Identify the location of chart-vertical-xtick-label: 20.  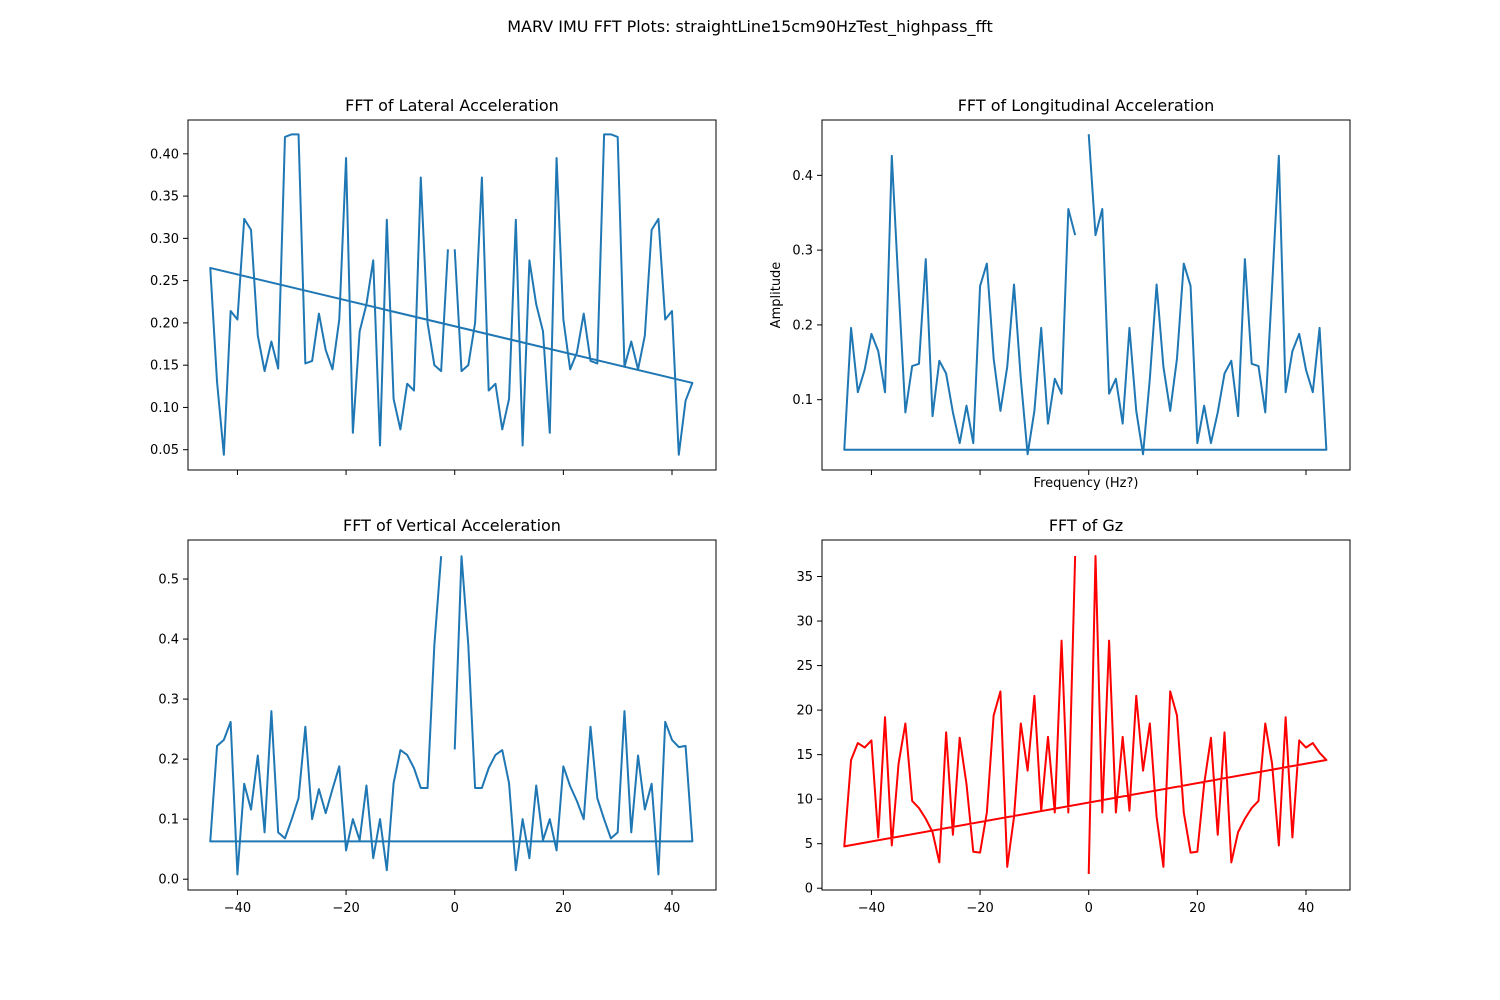
(563, 908).